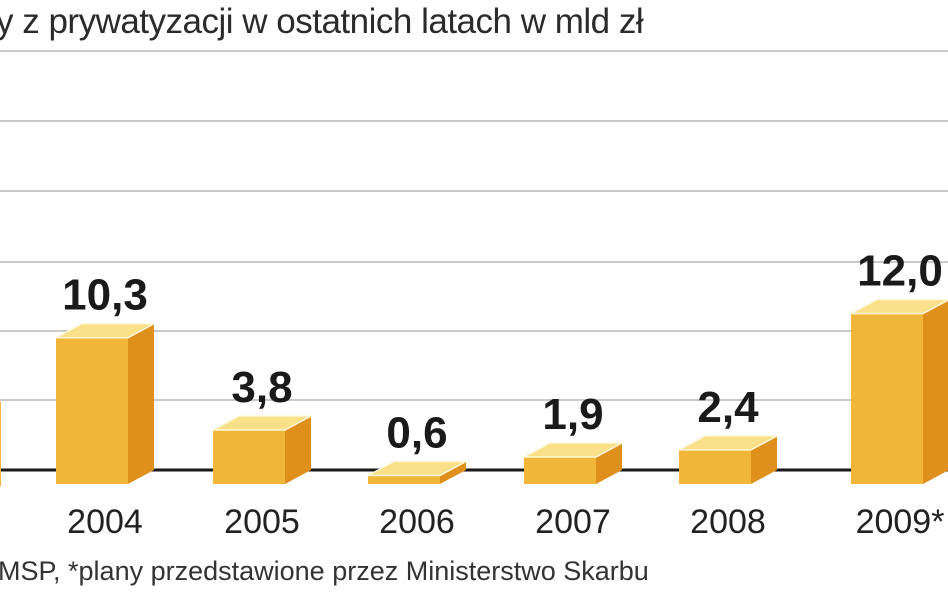  Describe the element at coordinates (573, 522) in the screenshot. I see `tick-label: 2007` at that location.